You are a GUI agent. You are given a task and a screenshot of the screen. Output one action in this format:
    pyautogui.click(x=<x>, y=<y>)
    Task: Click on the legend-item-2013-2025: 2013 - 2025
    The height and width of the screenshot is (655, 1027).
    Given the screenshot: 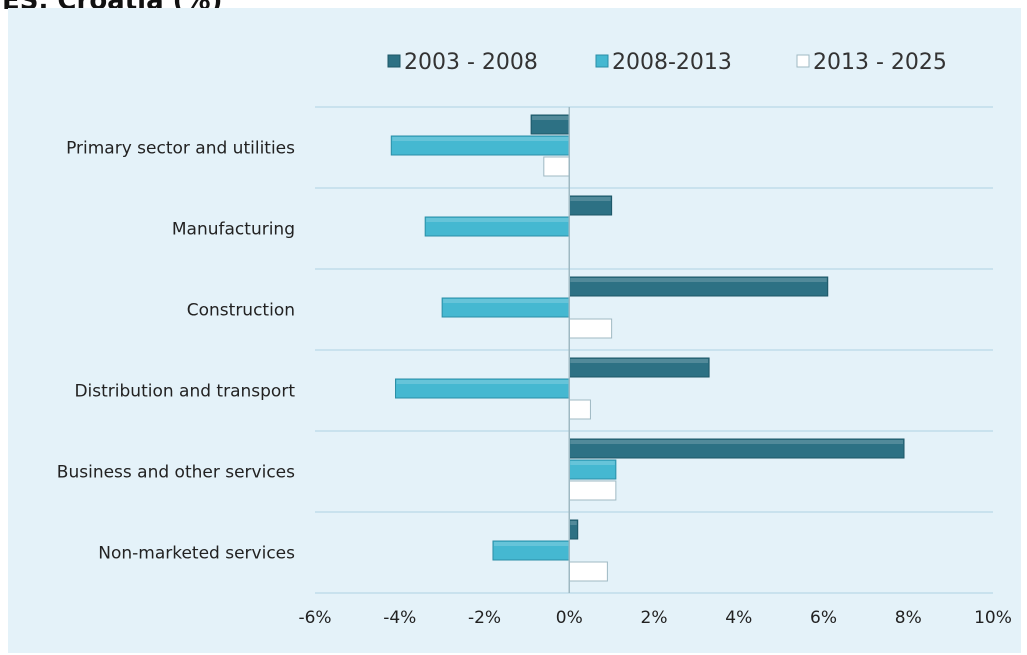 What is the action you would take?
    pyautogui.click(x=871, y=62)
    